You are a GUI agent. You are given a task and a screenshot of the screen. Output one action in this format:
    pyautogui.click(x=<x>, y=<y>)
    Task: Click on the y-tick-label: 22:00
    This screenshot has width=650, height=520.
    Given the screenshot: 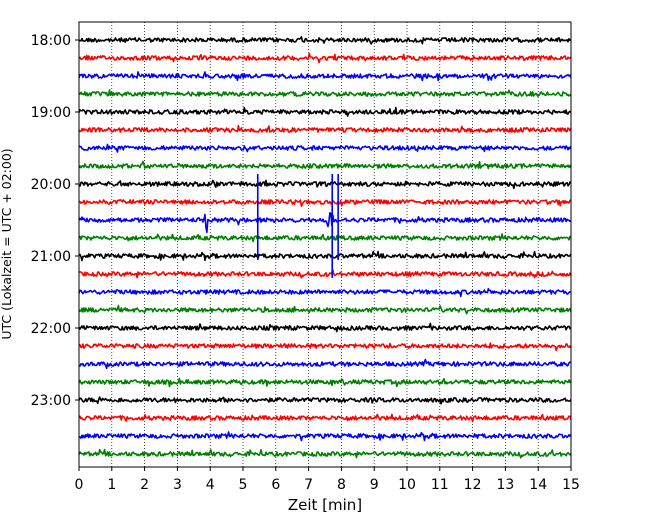 What is the action you would take?
    pyautogui.click(x=51, y=329)
    